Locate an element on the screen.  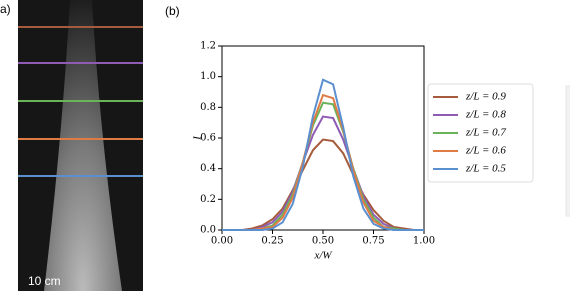
x-tick-label: 0.00 is located at coordinates (222, 241).